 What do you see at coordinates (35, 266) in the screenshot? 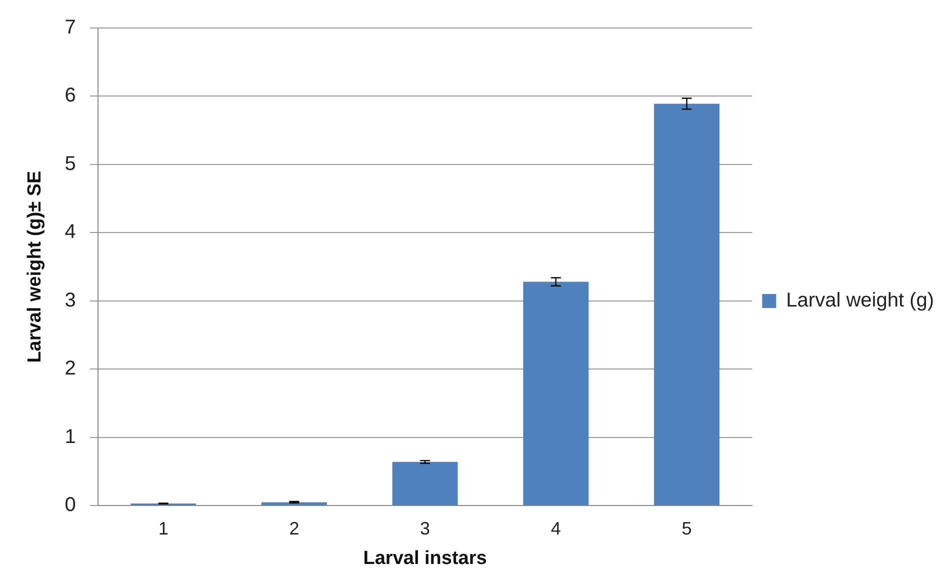
I see `y-axis-title: Larval weight (g)± SE` at bounding box center [35, 266].